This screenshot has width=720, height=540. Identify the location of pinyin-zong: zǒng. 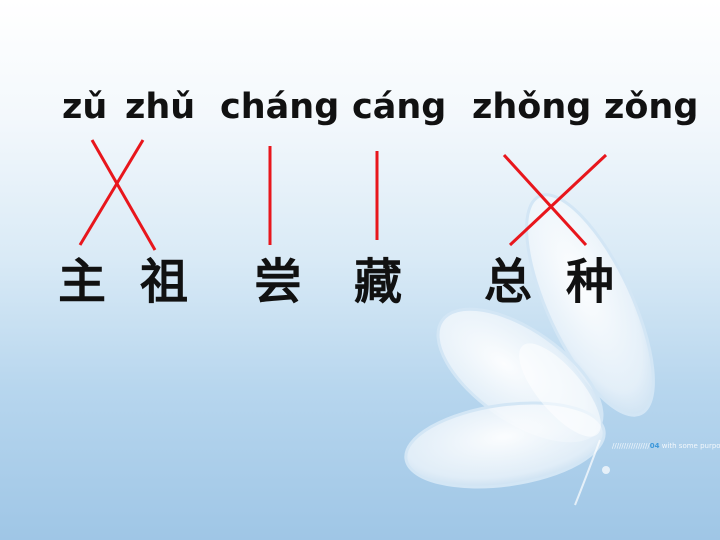
(651, 107).